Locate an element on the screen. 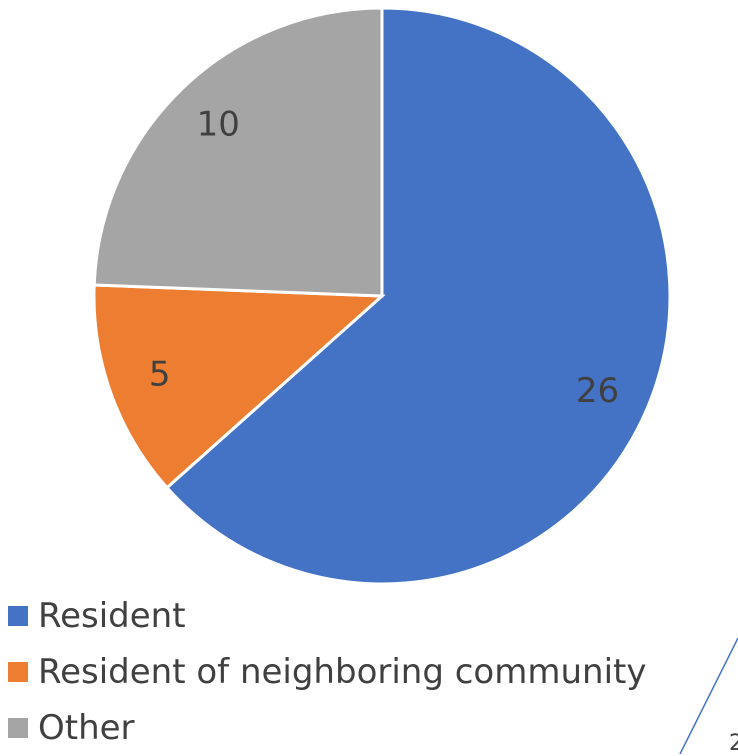 Image resolution: width=738 pixels, height=756 pixels. legend-label: Resident is located at coordinates (112, 616).